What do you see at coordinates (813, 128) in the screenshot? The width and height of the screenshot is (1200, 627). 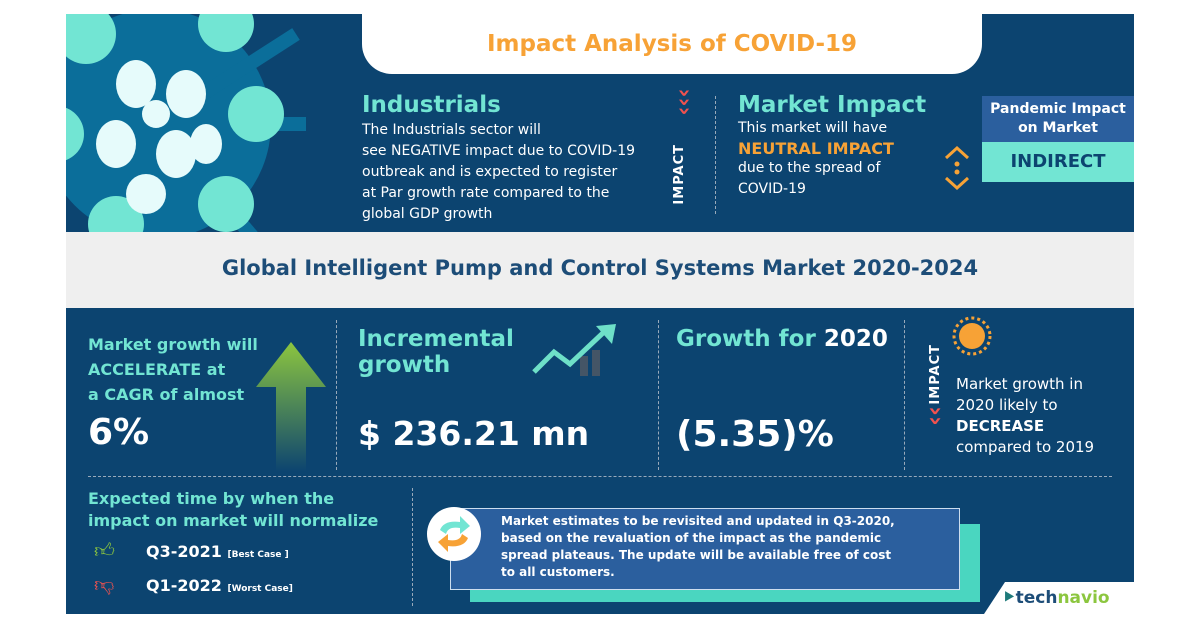 I see `market-impact-line: This market will have` at bounding box center [813, 128].